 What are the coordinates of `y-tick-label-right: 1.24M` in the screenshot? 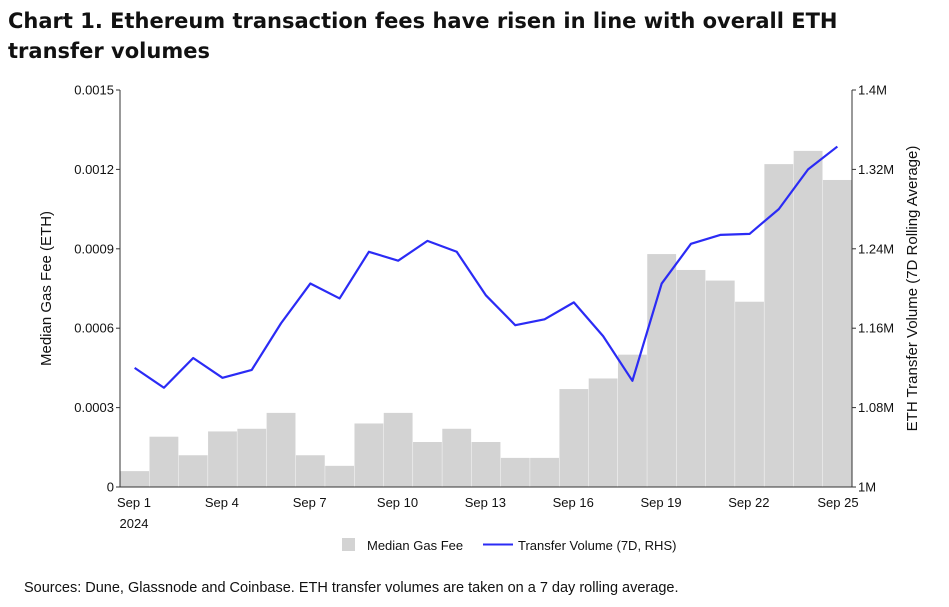 It's located at (876, 248).